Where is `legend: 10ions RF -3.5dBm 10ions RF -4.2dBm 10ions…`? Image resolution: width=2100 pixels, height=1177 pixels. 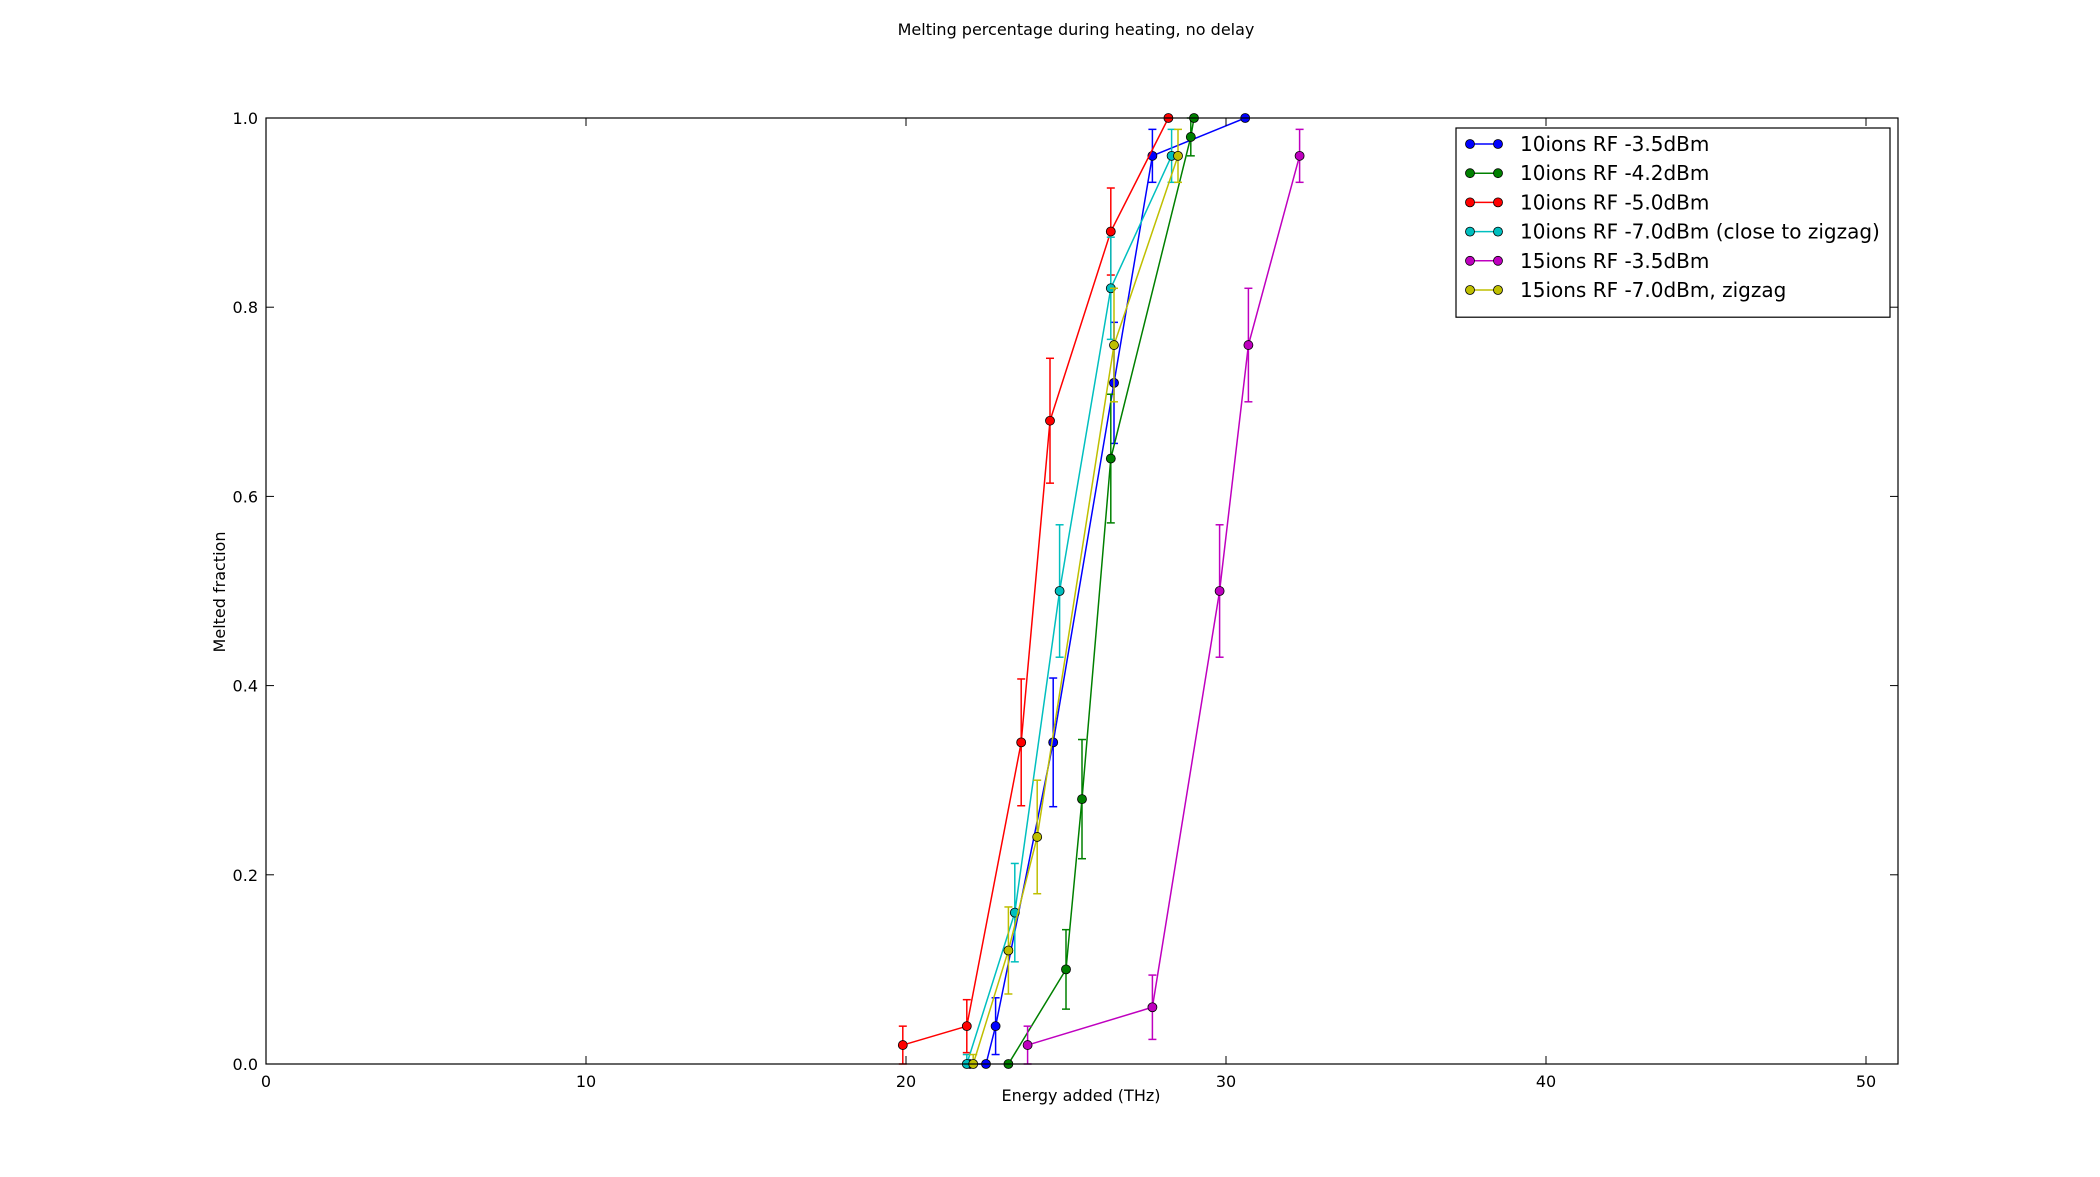
legend: 10ions RF -3.5dBm 10ions RF -4.2dBm 10ions… is located at coordinates (1673, 222).